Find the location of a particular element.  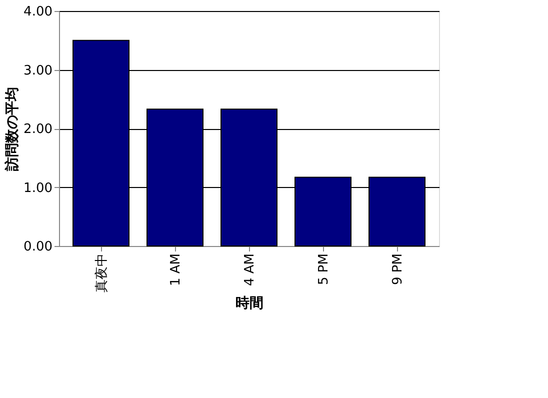

y-axis-title: 訪問数の平均 is located at coordinates (12, 129).